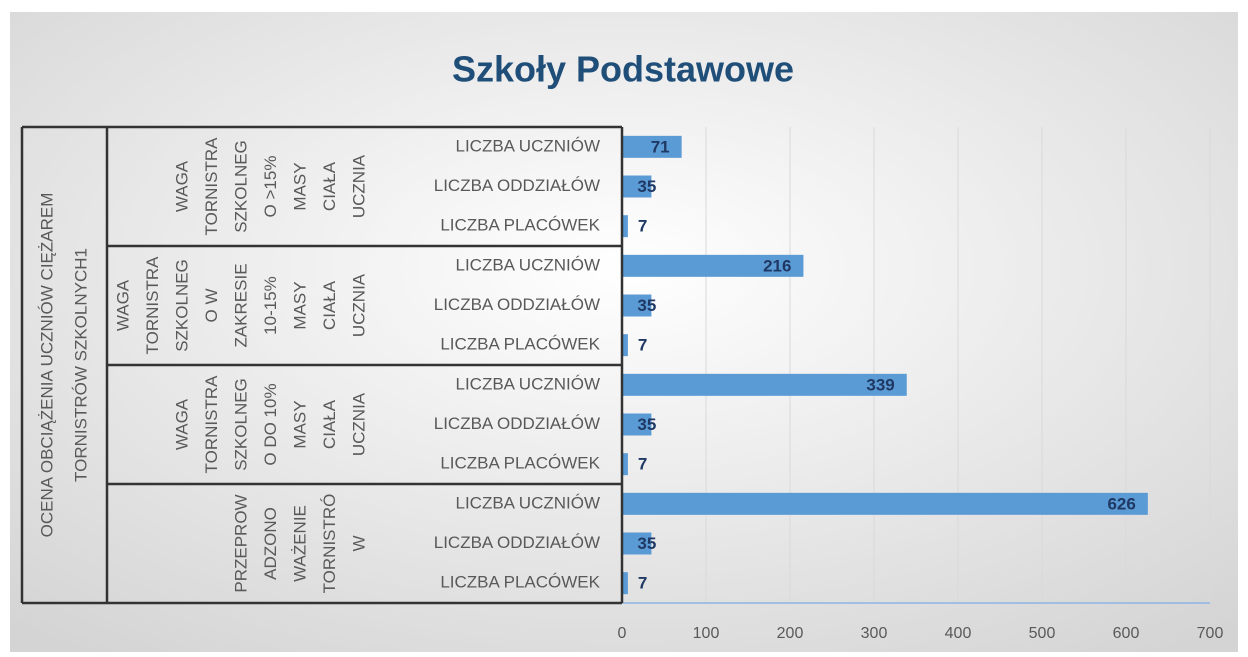 Image resolution: width=1248 pixels, height=657 pixels. Describe the element at coordinates (660, 146) in the screenshot. I see `data-label: 71` at that location.